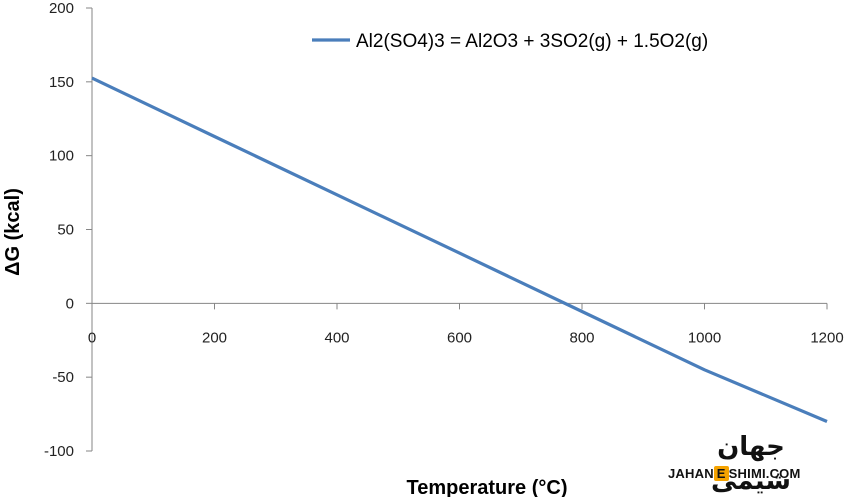  I want to click on legend-label-0: Al2(SO4)3 = Al2O3 + 3SO2(g) + 1.5O2(g), so click(532, 41).